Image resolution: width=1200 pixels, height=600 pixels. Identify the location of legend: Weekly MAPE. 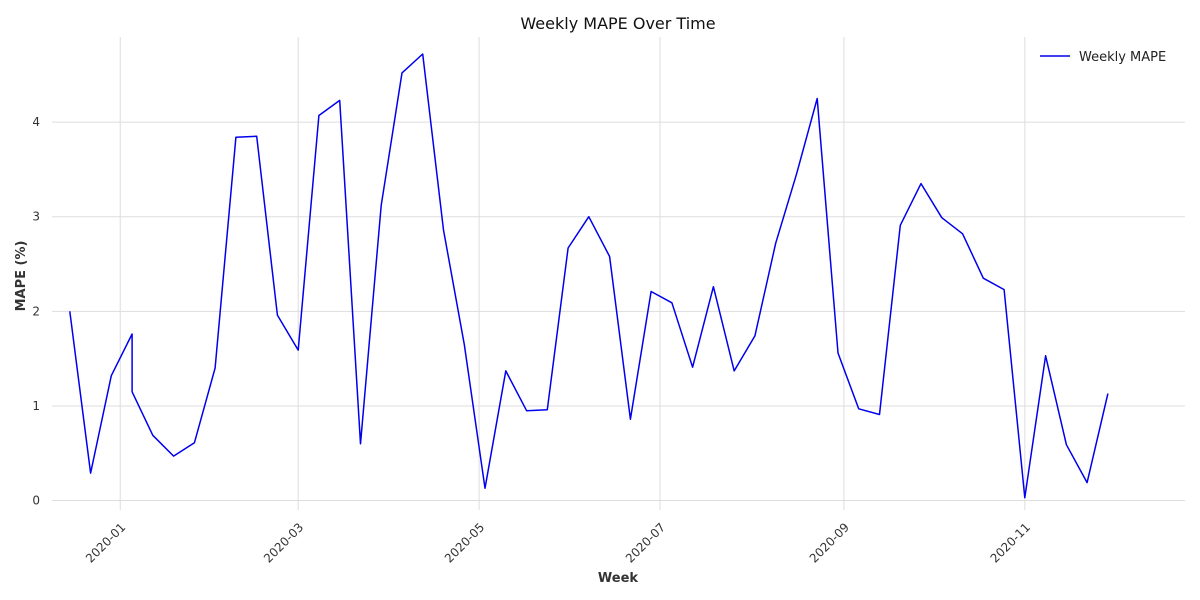
(1103, 57).